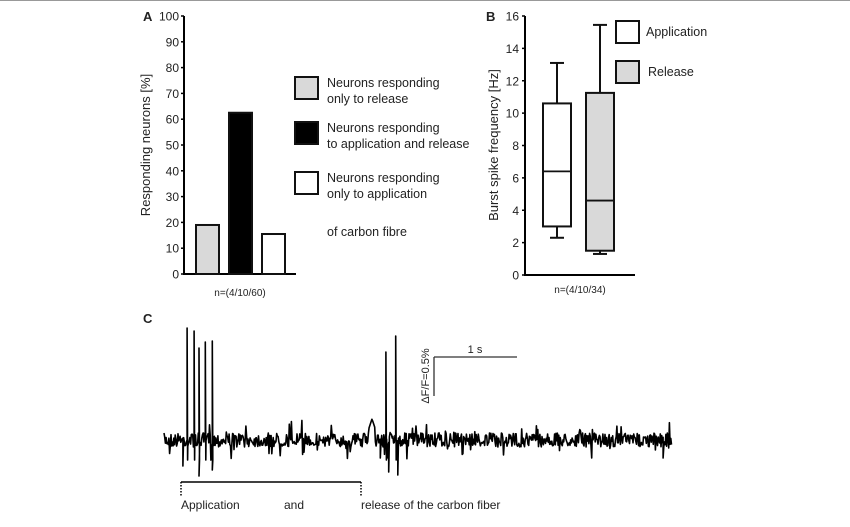  What do you see at coordinates (169, 17) in the screenshot?
I see `y-tick-label-a: 100` at bounding box center [169, 17].